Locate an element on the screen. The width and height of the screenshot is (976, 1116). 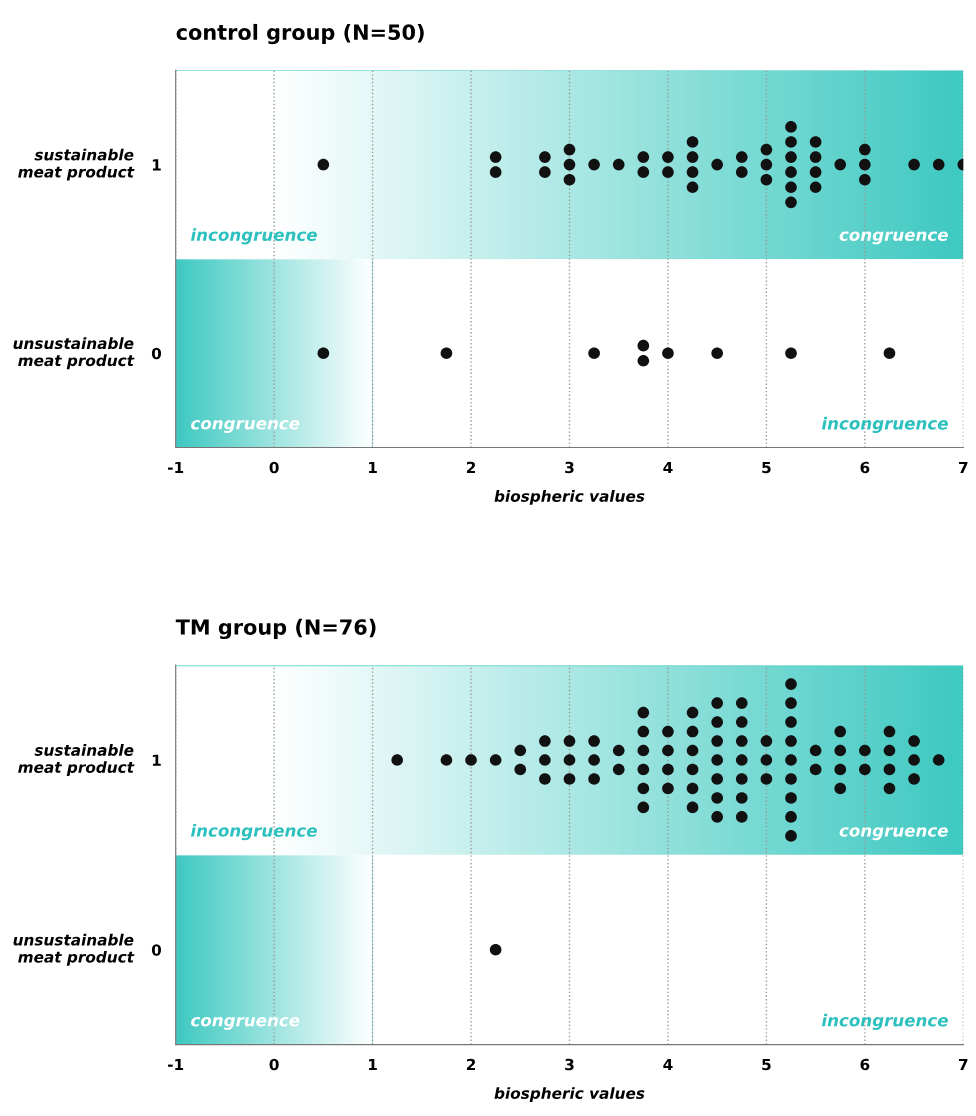
chart-title: control group (N=50) is located at coordinates (300, 34).